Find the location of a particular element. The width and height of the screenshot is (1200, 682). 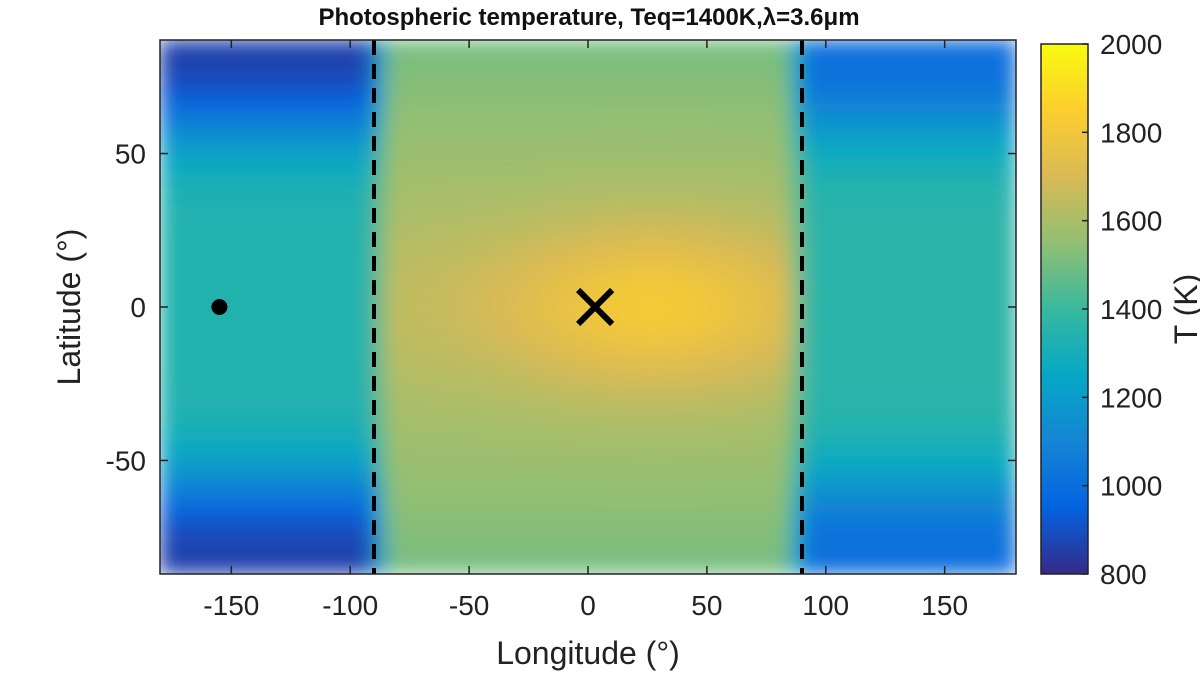

y-tick-label: -50 is located at coordinates (126, 460).